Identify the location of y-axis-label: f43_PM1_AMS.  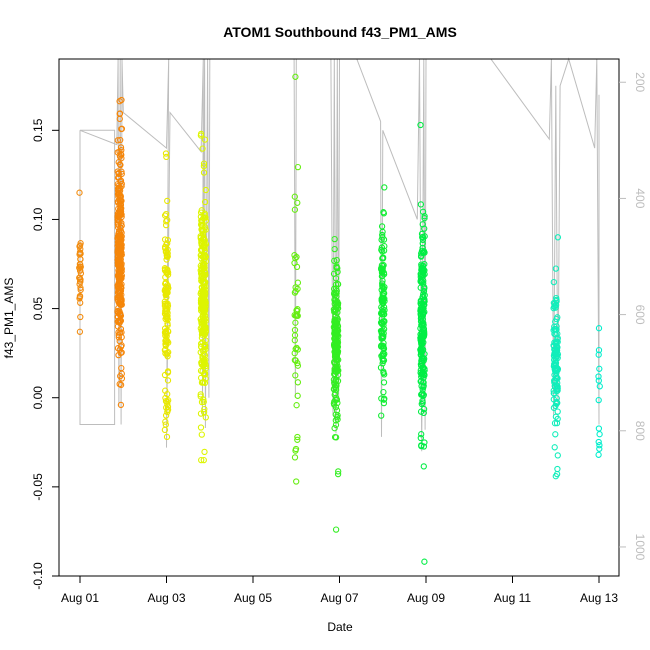
(9, 318).